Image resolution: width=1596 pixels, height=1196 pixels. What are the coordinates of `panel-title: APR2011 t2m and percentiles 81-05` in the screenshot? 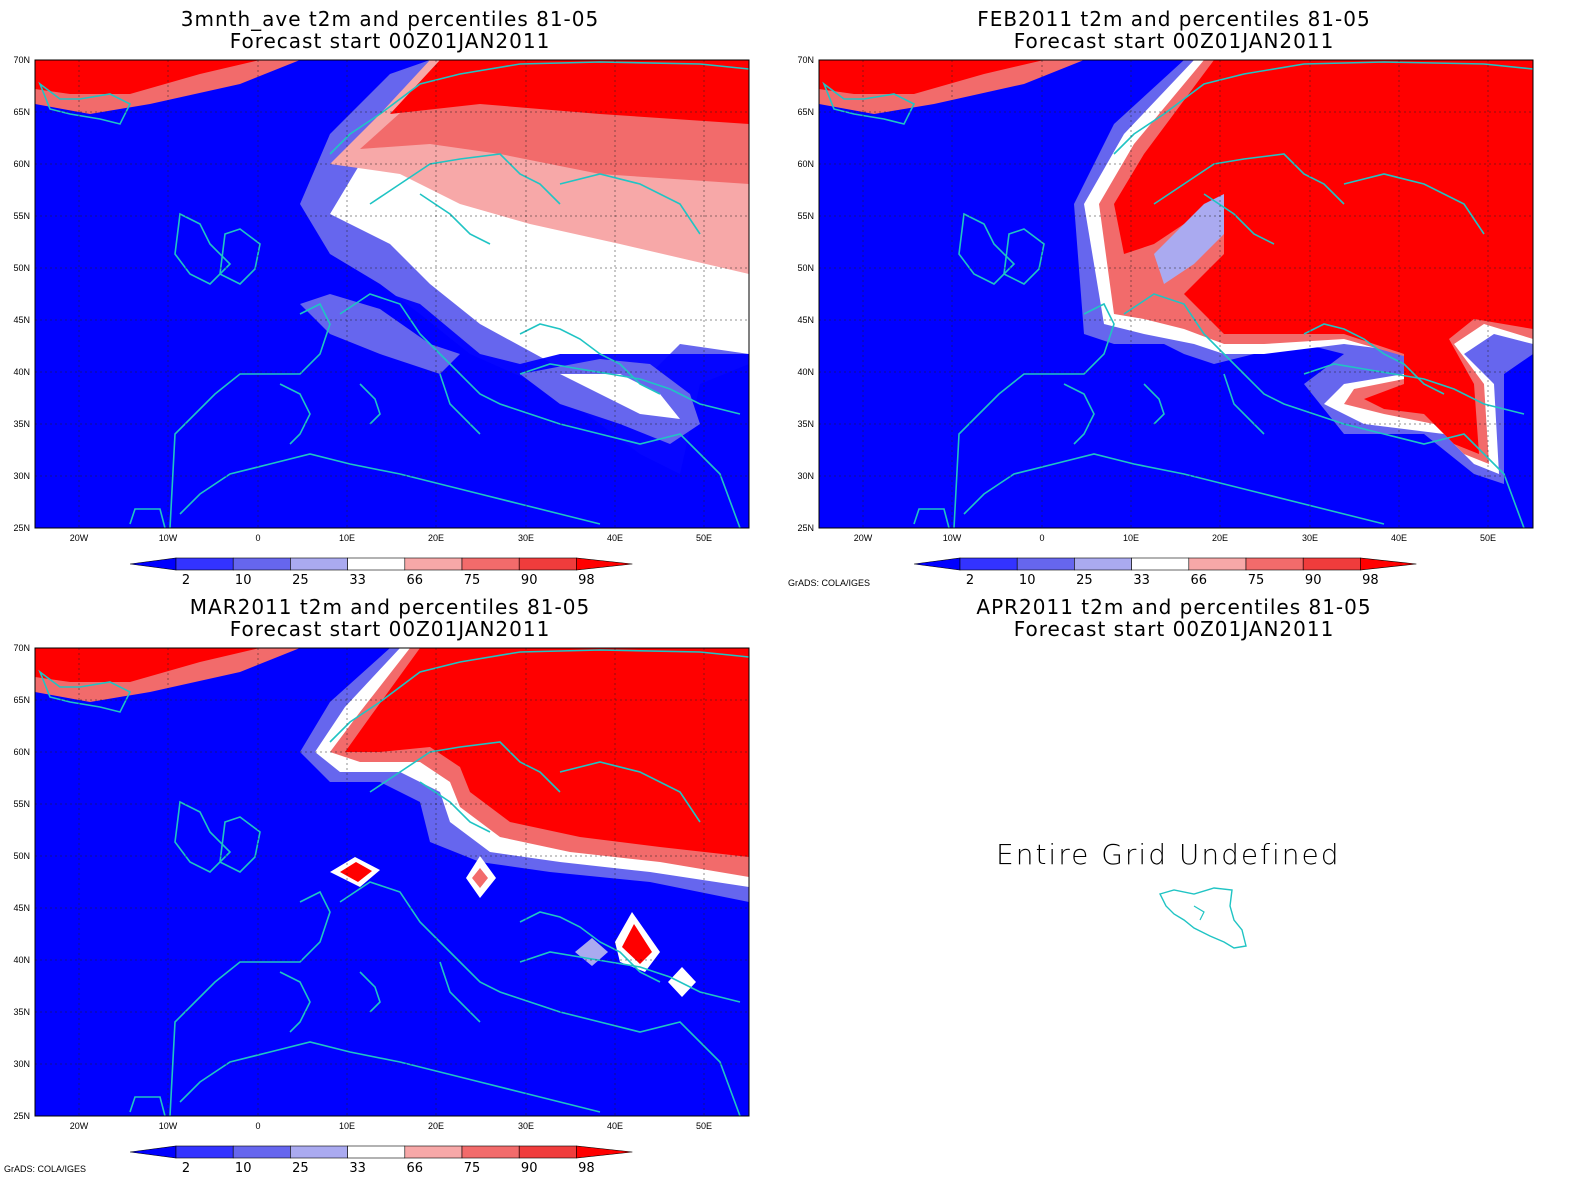 It's located at (1174, 607).